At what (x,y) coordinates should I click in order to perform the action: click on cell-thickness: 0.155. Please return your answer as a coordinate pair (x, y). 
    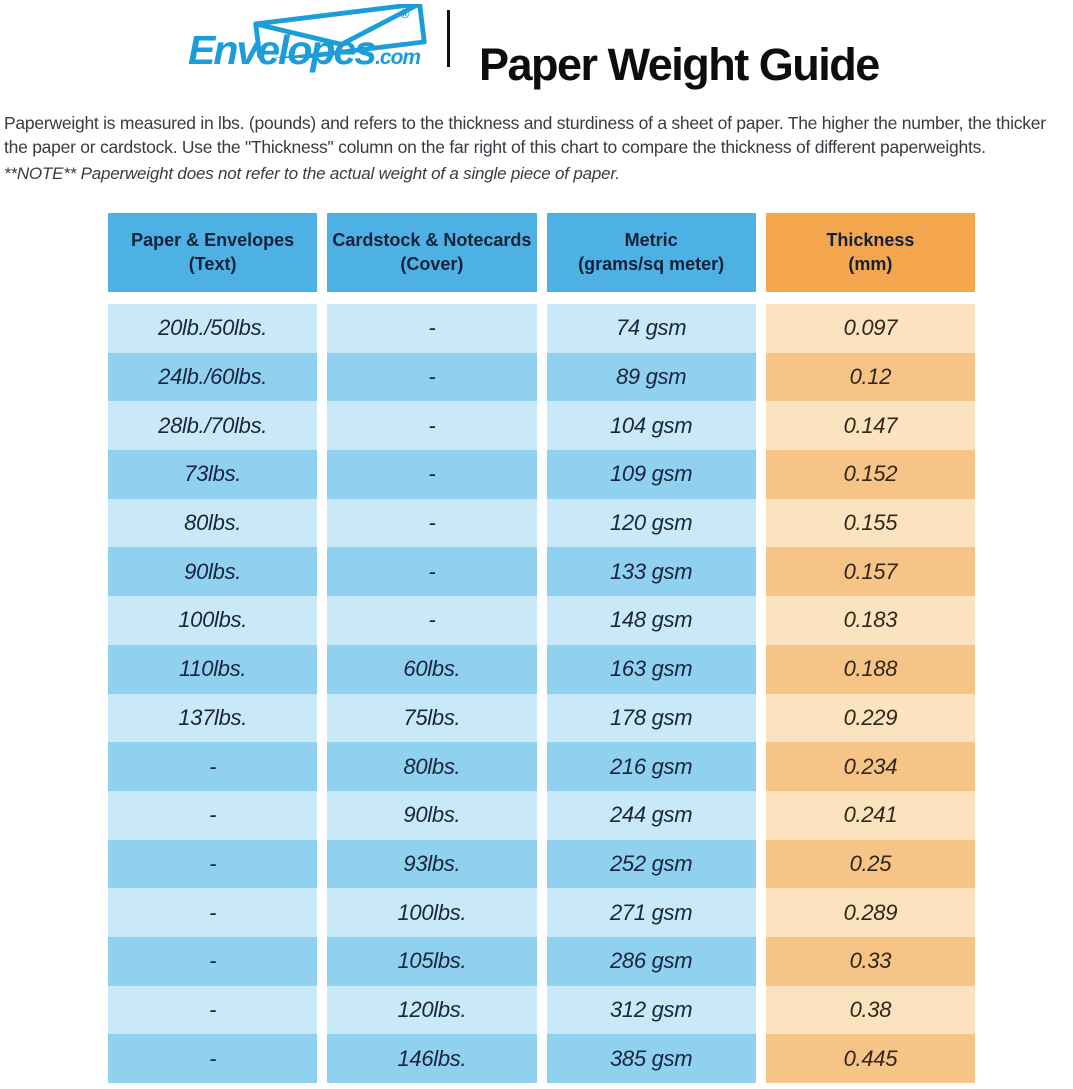
    Looking at the image, I should click on (870, 523).